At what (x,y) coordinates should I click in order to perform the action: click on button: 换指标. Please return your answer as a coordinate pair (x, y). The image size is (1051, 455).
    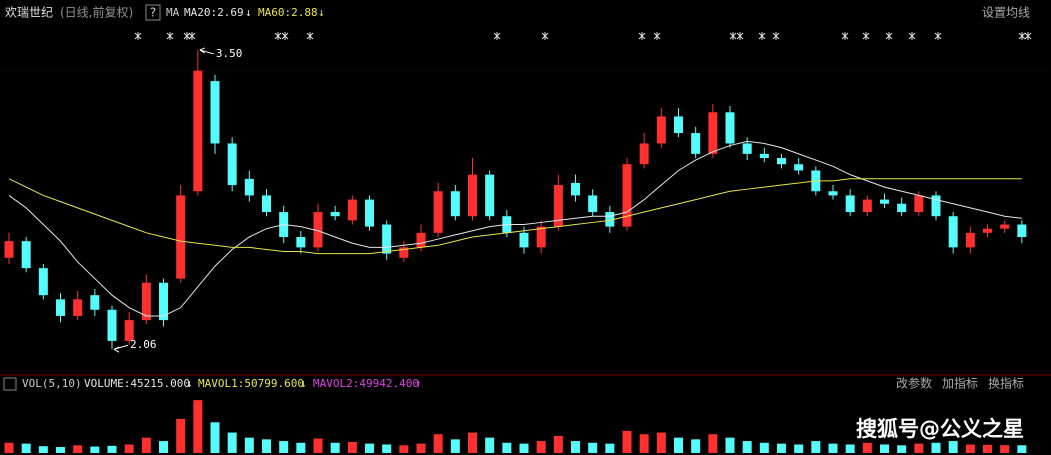
    Looking at the image, I should click on (1006, 383).